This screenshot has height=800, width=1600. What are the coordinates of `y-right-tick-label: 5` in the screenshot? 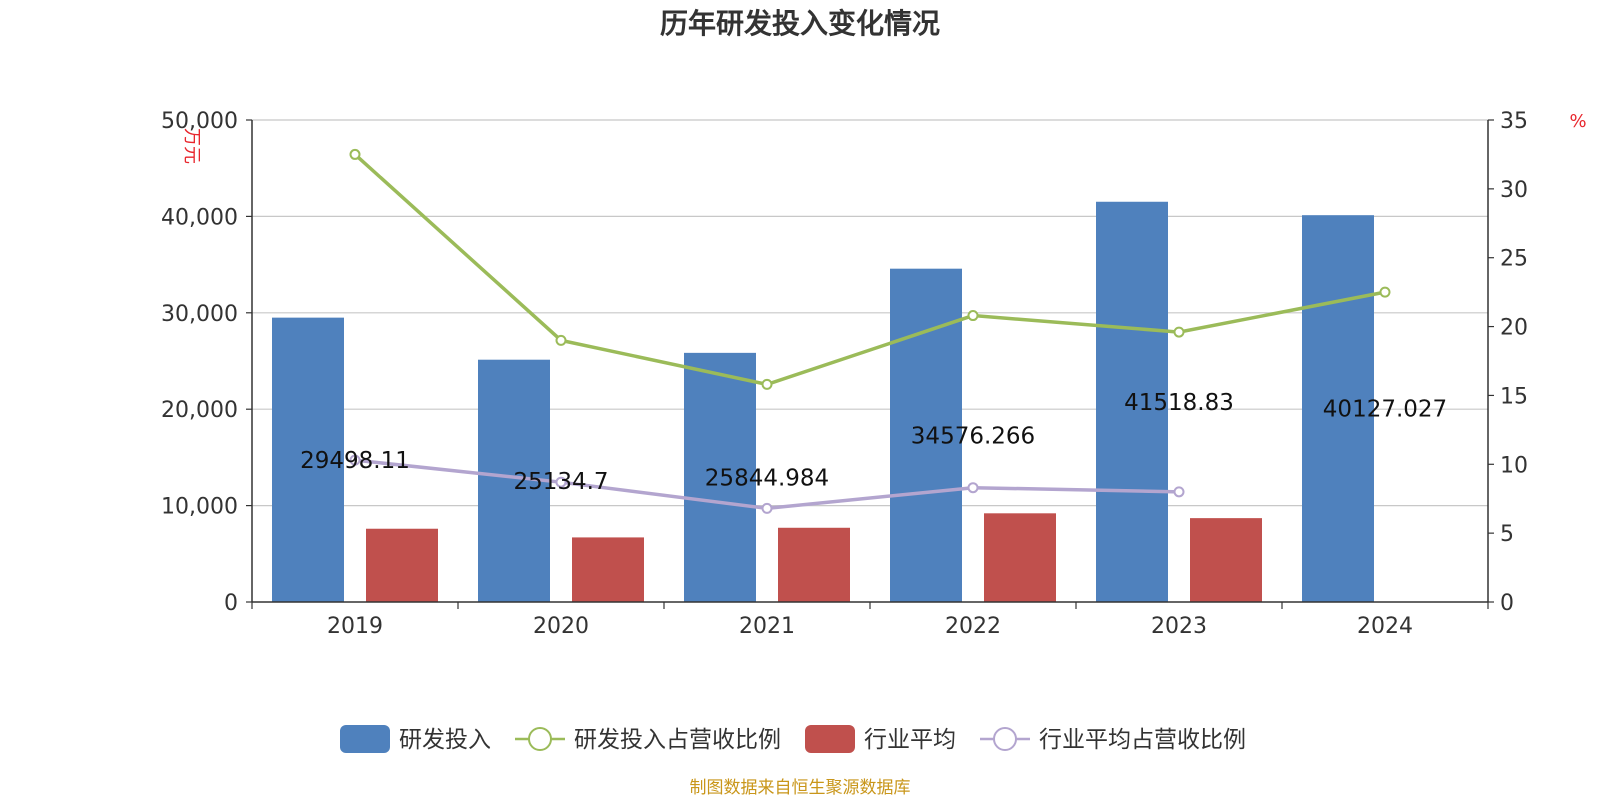 It's located at (1507, 534).